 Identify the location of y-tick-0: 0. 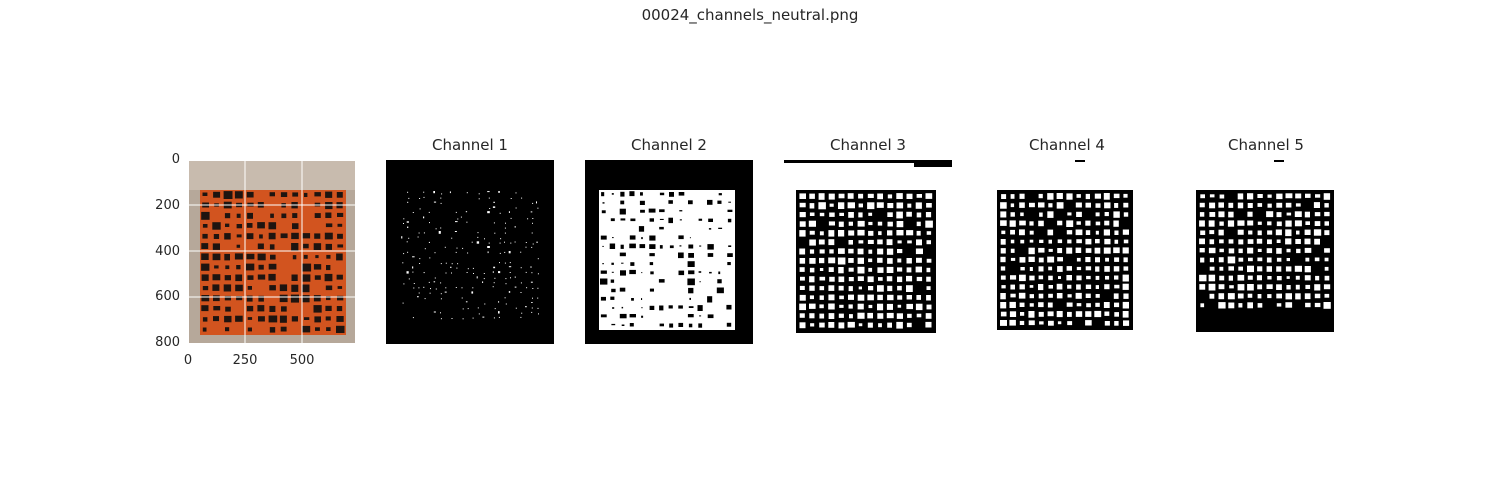
(175, 159).